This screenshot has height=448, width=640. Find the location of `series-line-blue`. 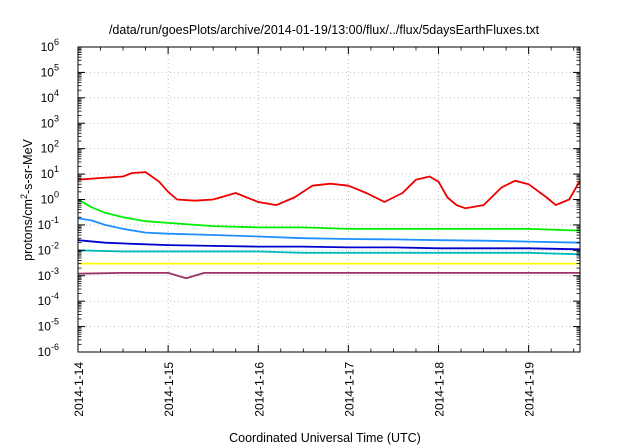

series-line-blue is located at coordinates (329, 245).